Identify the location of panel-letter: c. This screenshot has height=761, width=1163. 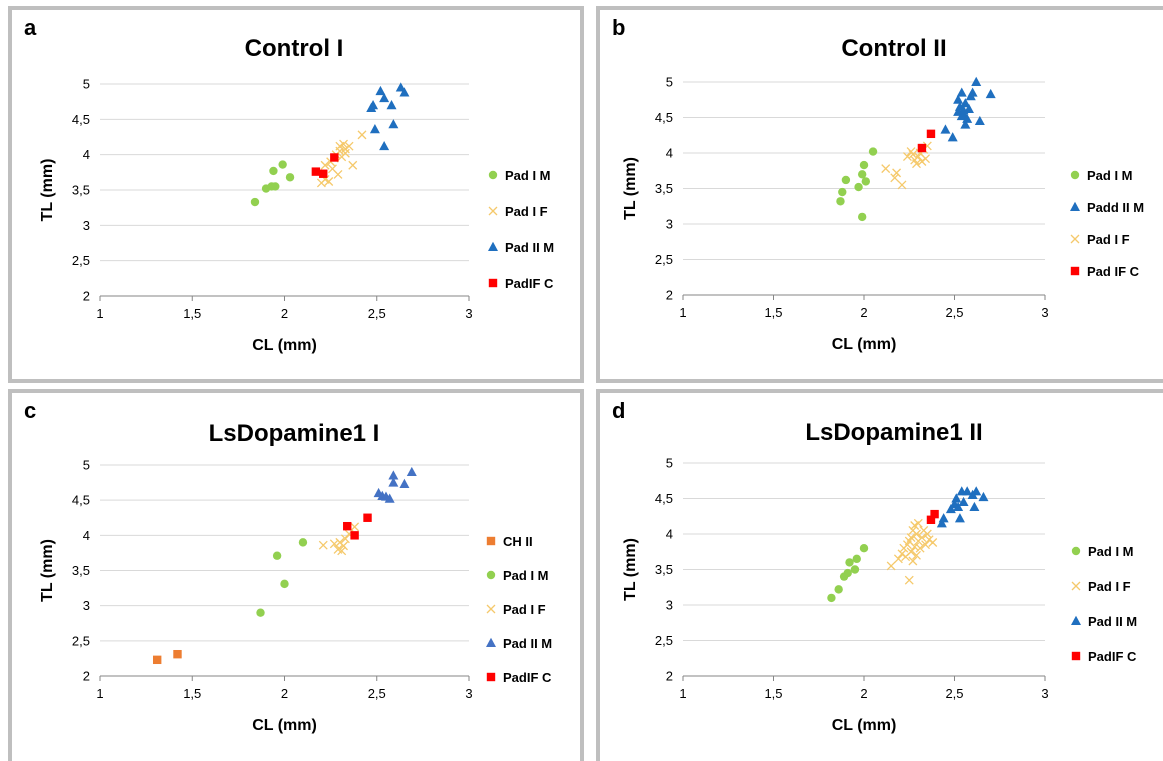
(30, 410).